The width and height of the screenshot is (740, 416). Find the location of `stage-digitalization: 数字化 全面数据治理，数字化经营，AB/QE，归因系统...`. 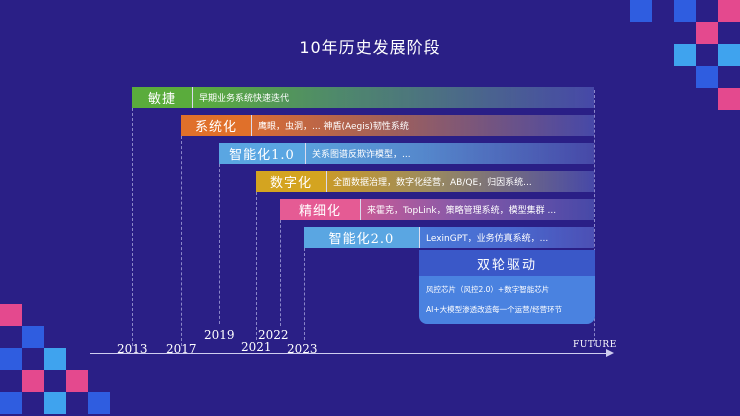

stage-digitalization: 数字化 全面数据治理，数字化经营，AB/QE，归因系统... is located at coordinates (425, 181).